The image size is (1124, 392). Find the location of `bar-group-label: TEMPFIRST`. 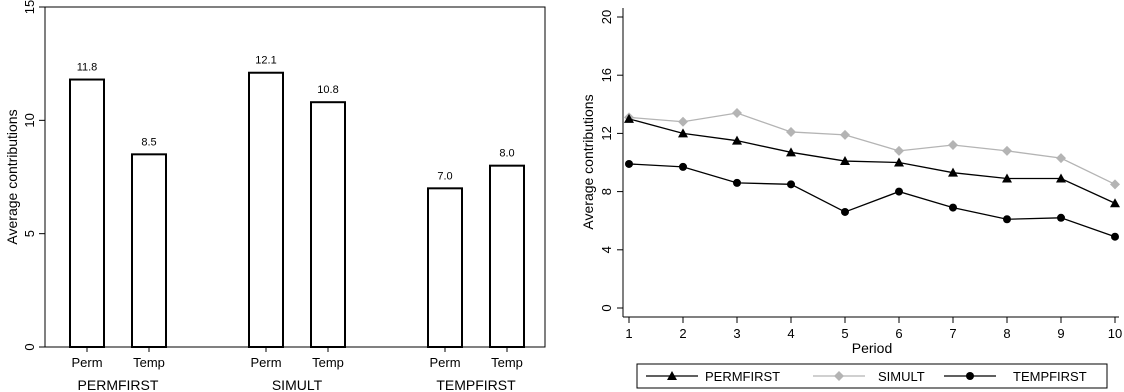

bar-group-label: TEMPFIRST is located at coordinates (476, 384).